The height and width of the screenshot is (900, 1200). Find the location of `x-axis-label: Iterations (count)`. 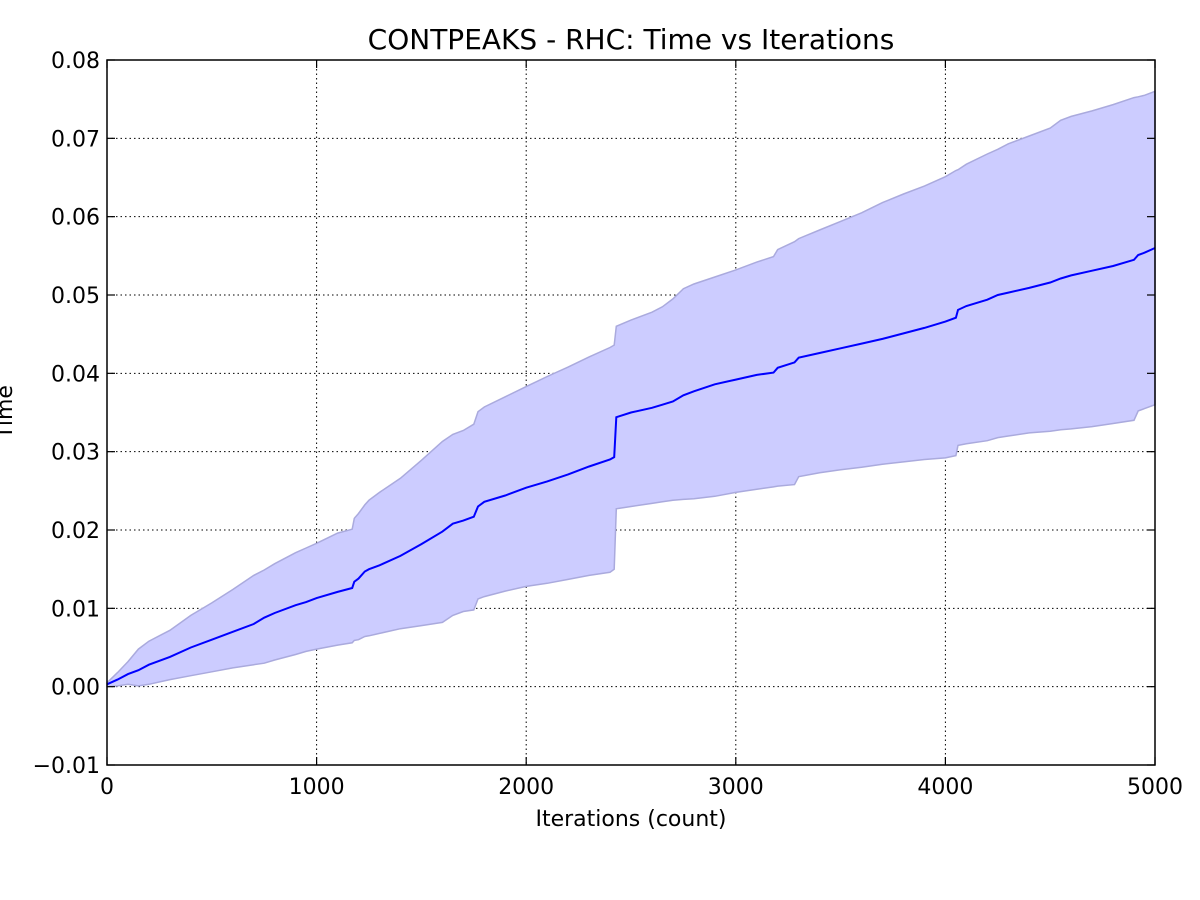

x-axis-label: Iterations (count) is located at coordinates (630, 819).